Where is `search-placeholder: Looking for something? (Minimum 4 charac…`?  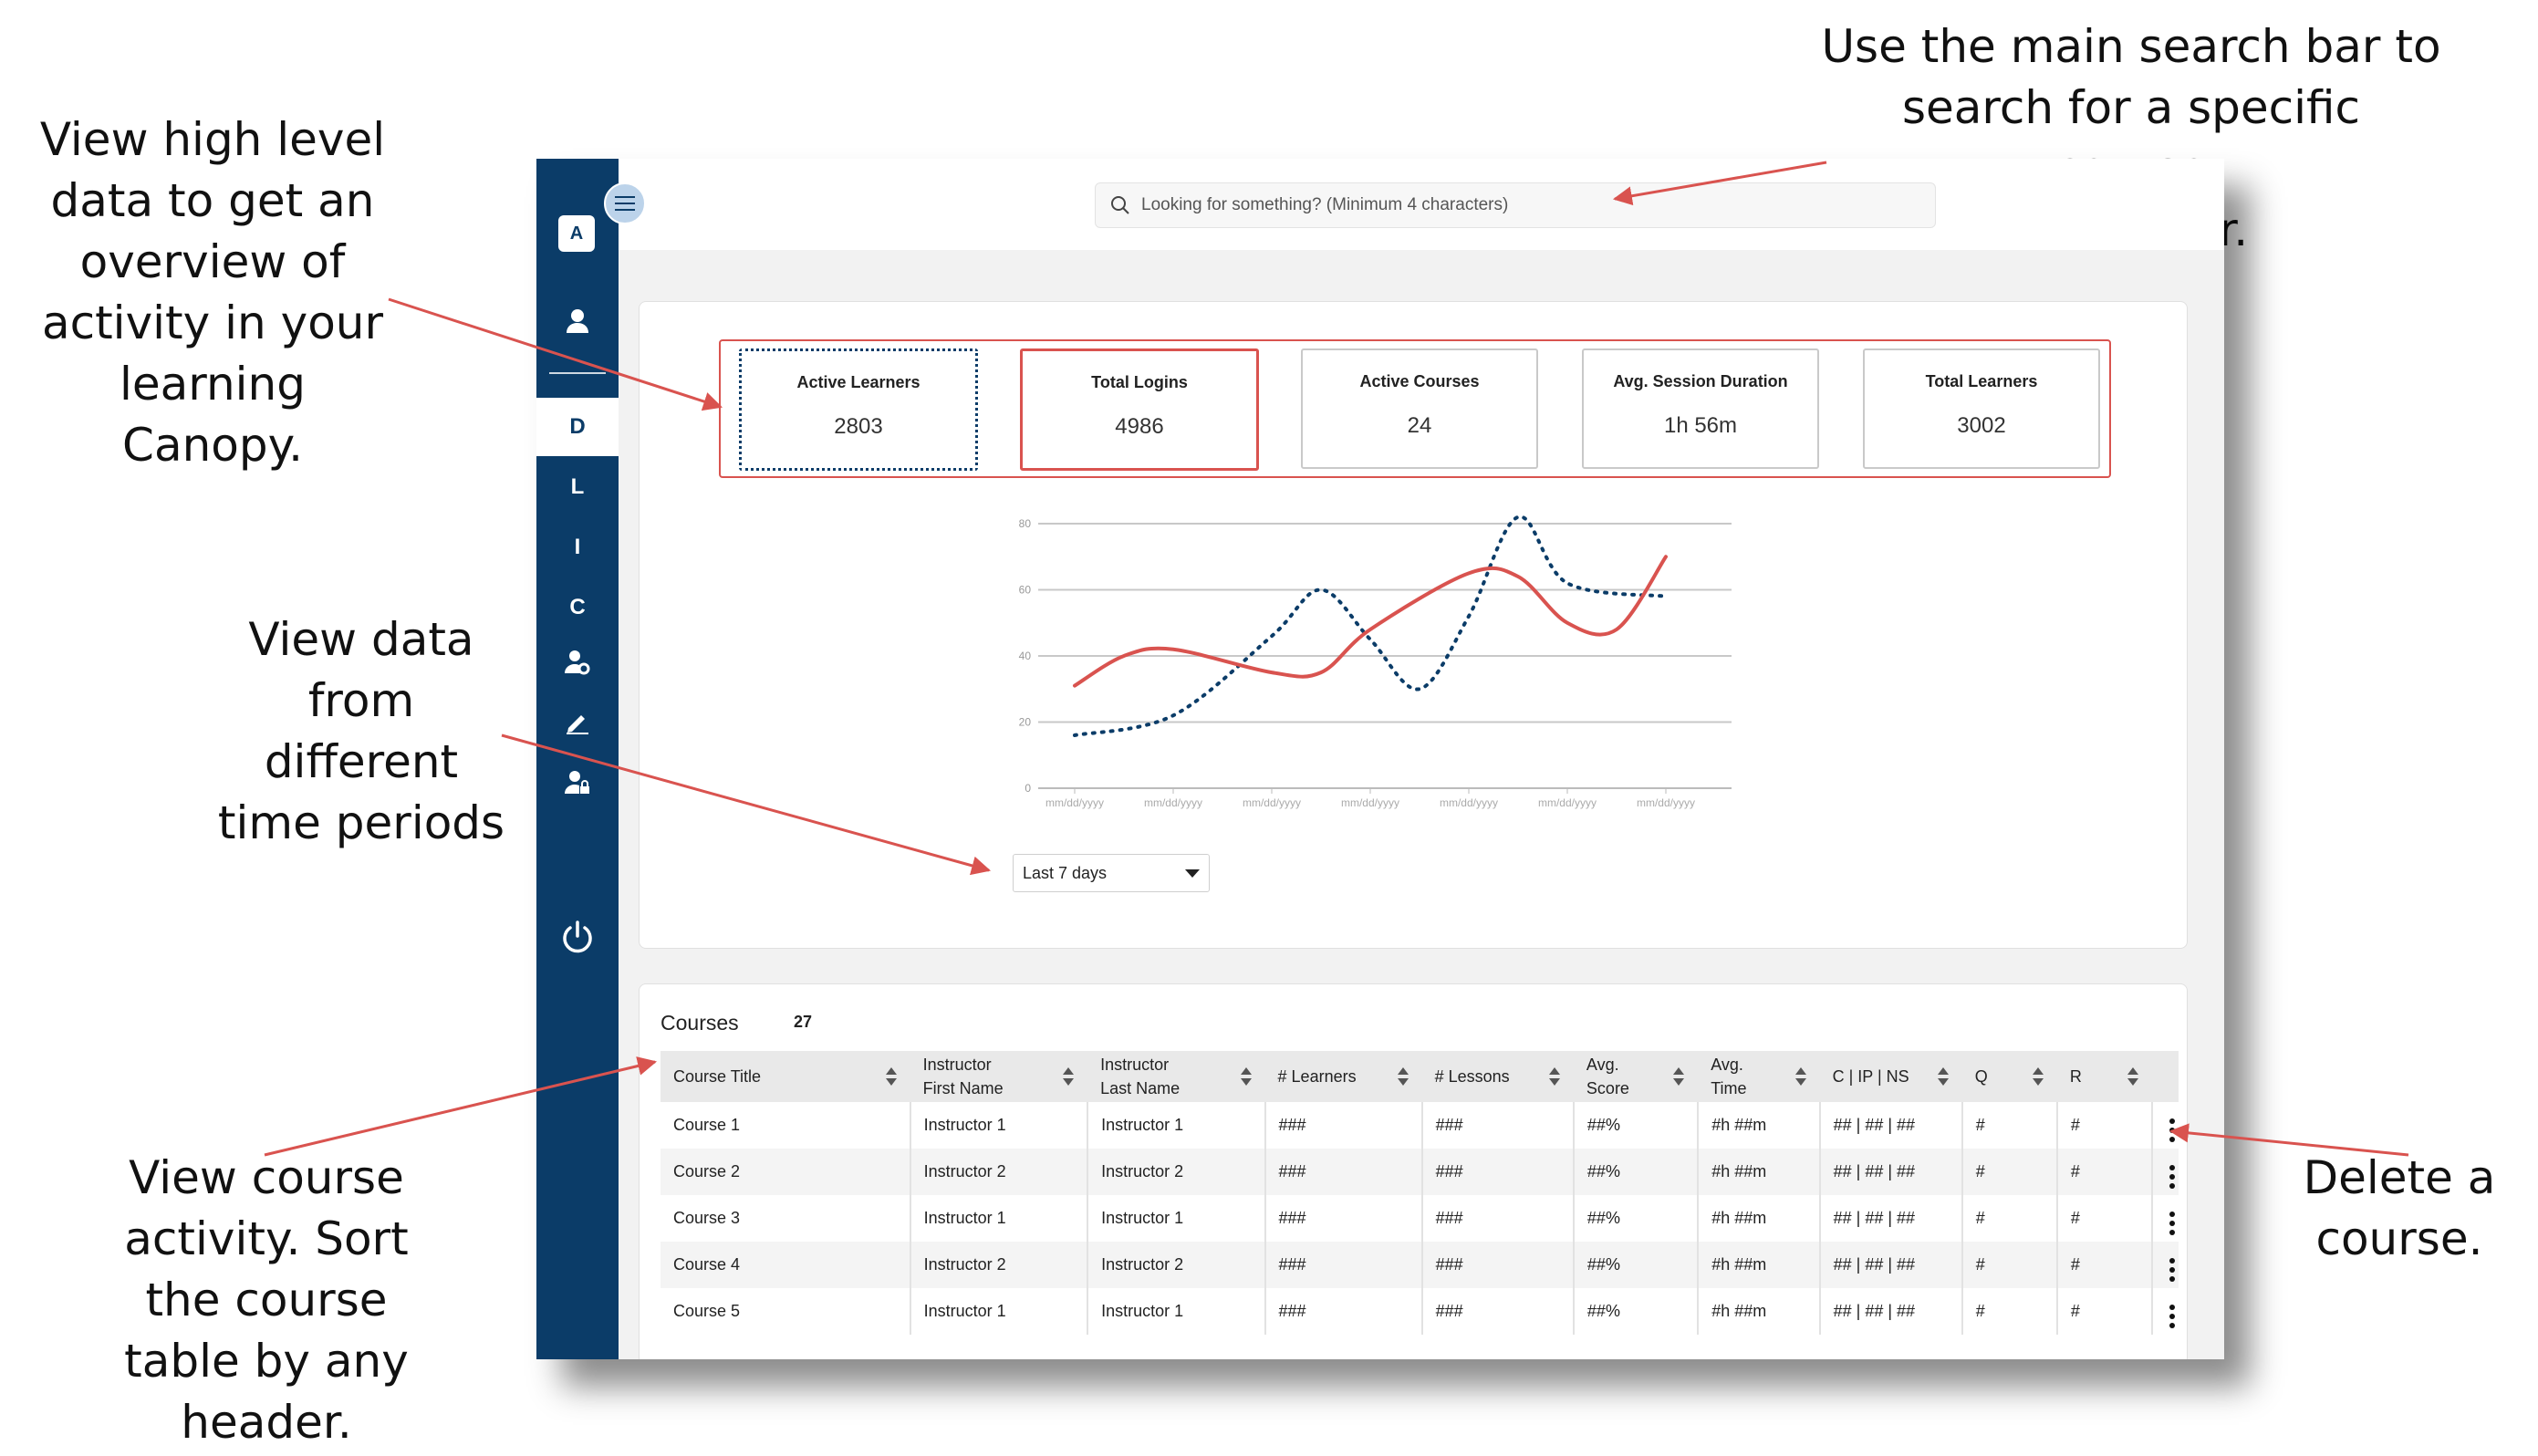 search-placeholder: Looking for something? (Minimum 4 charac… is located at coordinates (1325, 204).